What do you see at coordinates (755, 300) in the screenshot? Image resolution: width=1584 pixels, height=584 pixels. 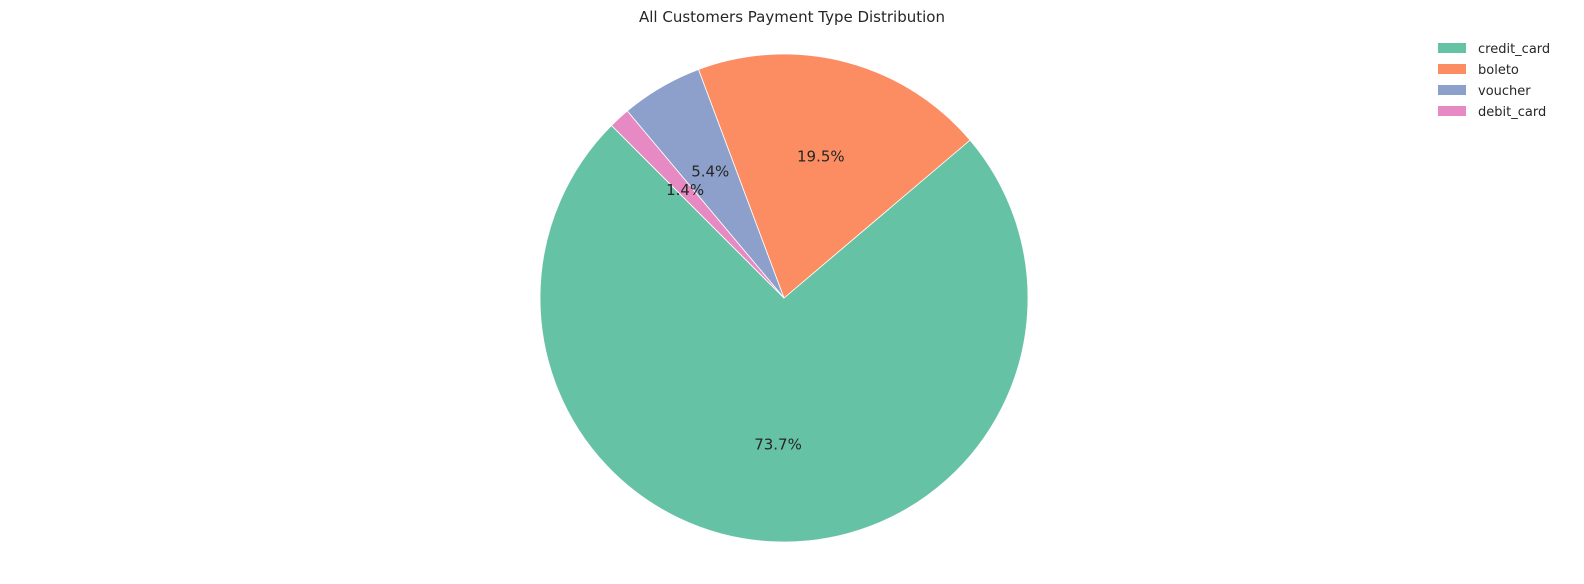 I see `percent-labels: 73.7% 19.5% 5.4%1.4%` at bounding box center [755, 300].